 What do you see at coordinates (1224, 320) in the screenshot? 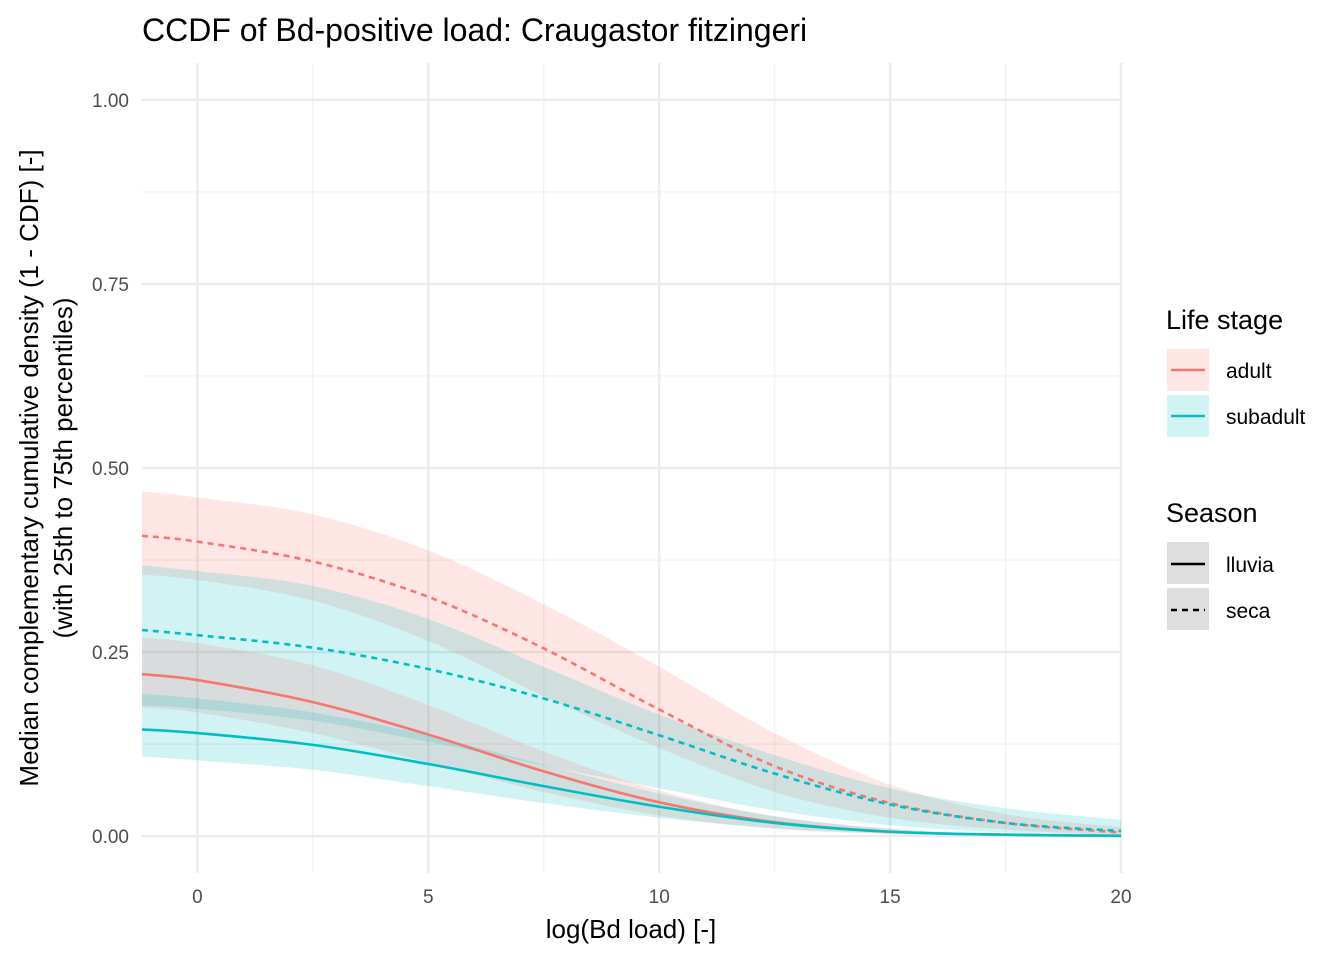
I see `legend-title-life-stage: Life stage` at bounding box center [1224, 320].